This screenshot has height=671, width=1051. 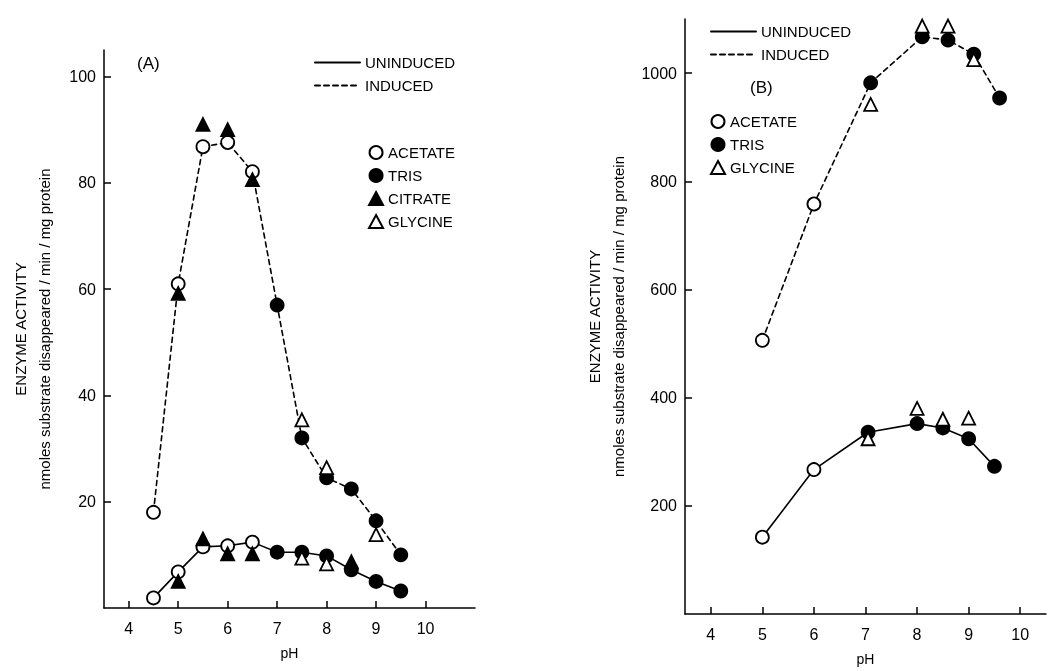 I want to click on legend-label: CITRATE, so click(x=420, y=198).